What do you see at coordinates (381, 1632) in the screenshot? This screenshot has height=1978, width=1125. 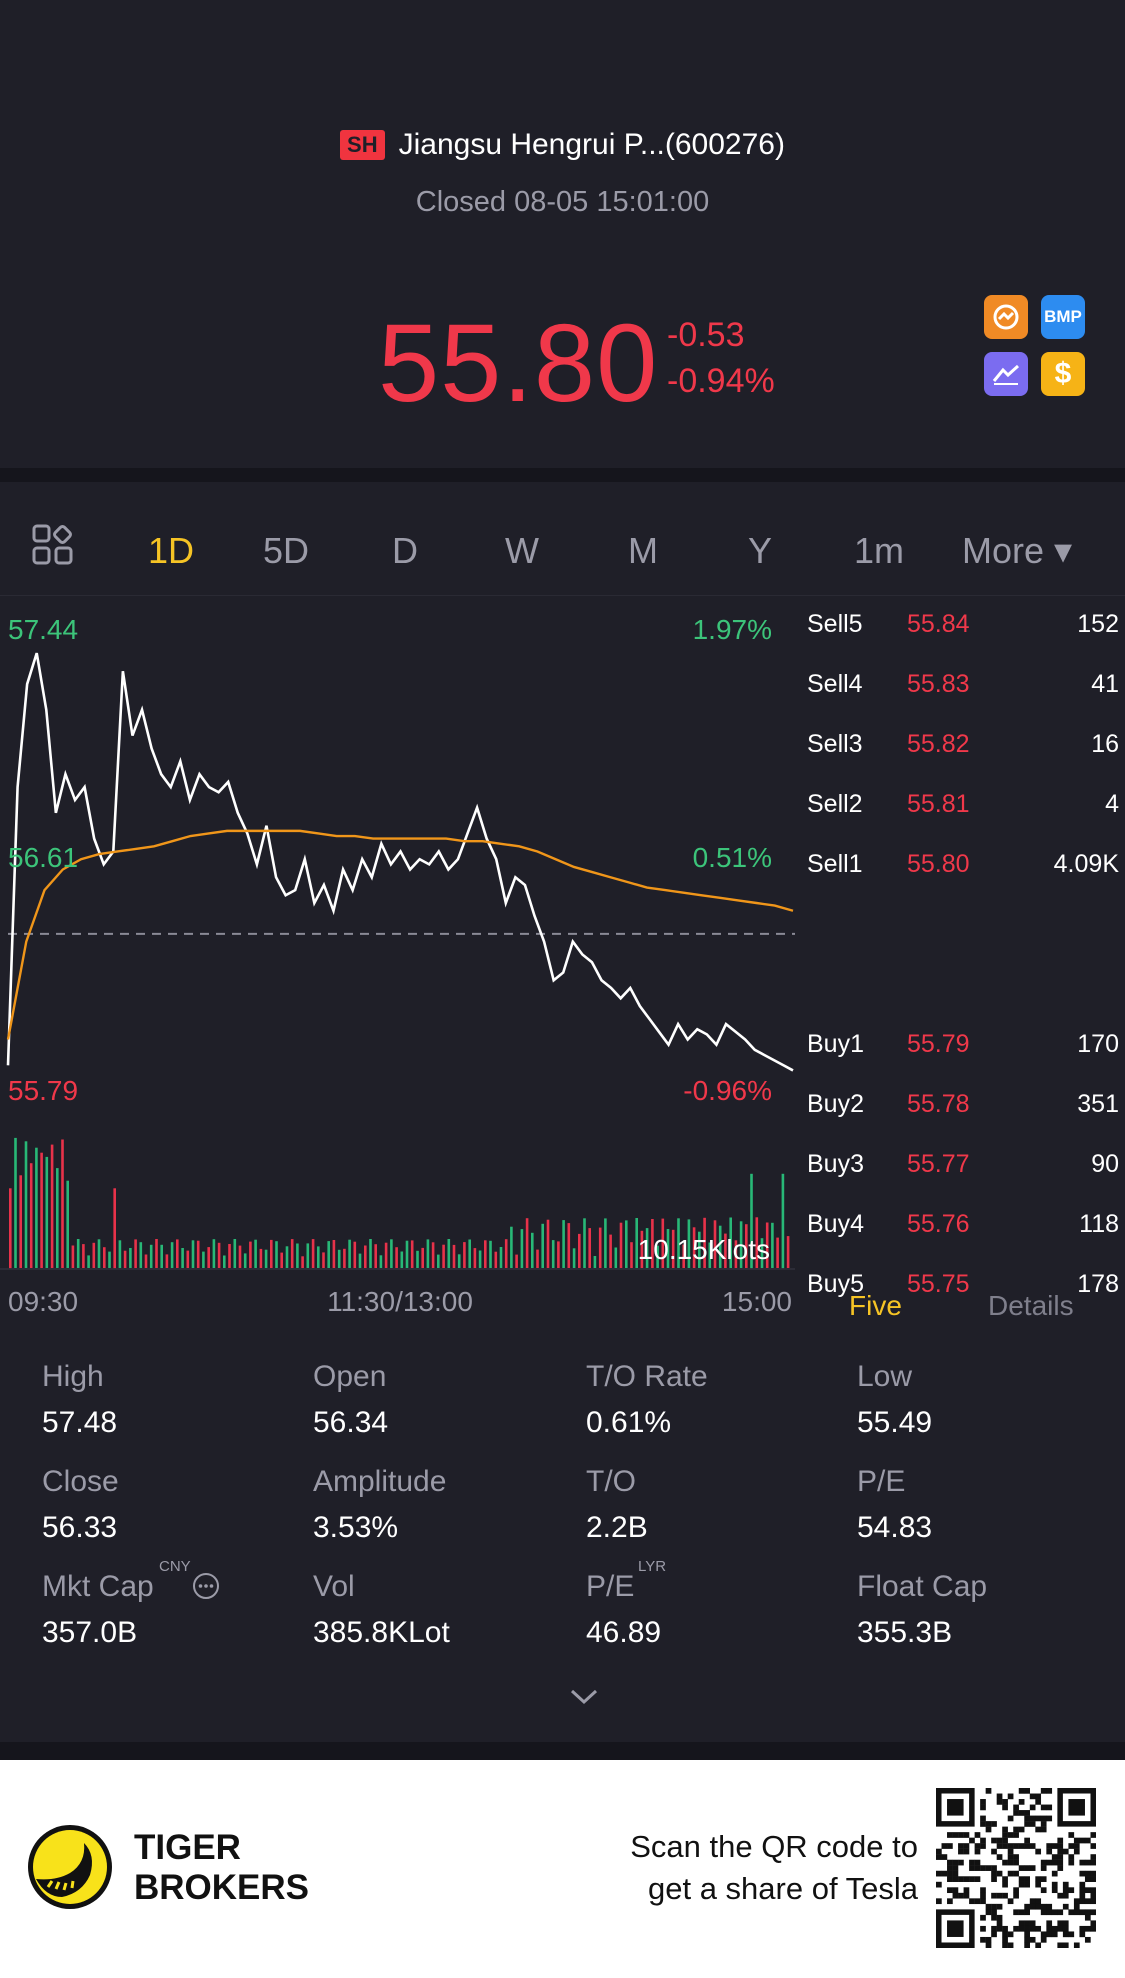 I see `stat-value: 385.8KLot` at bounding box center [381, 1632].